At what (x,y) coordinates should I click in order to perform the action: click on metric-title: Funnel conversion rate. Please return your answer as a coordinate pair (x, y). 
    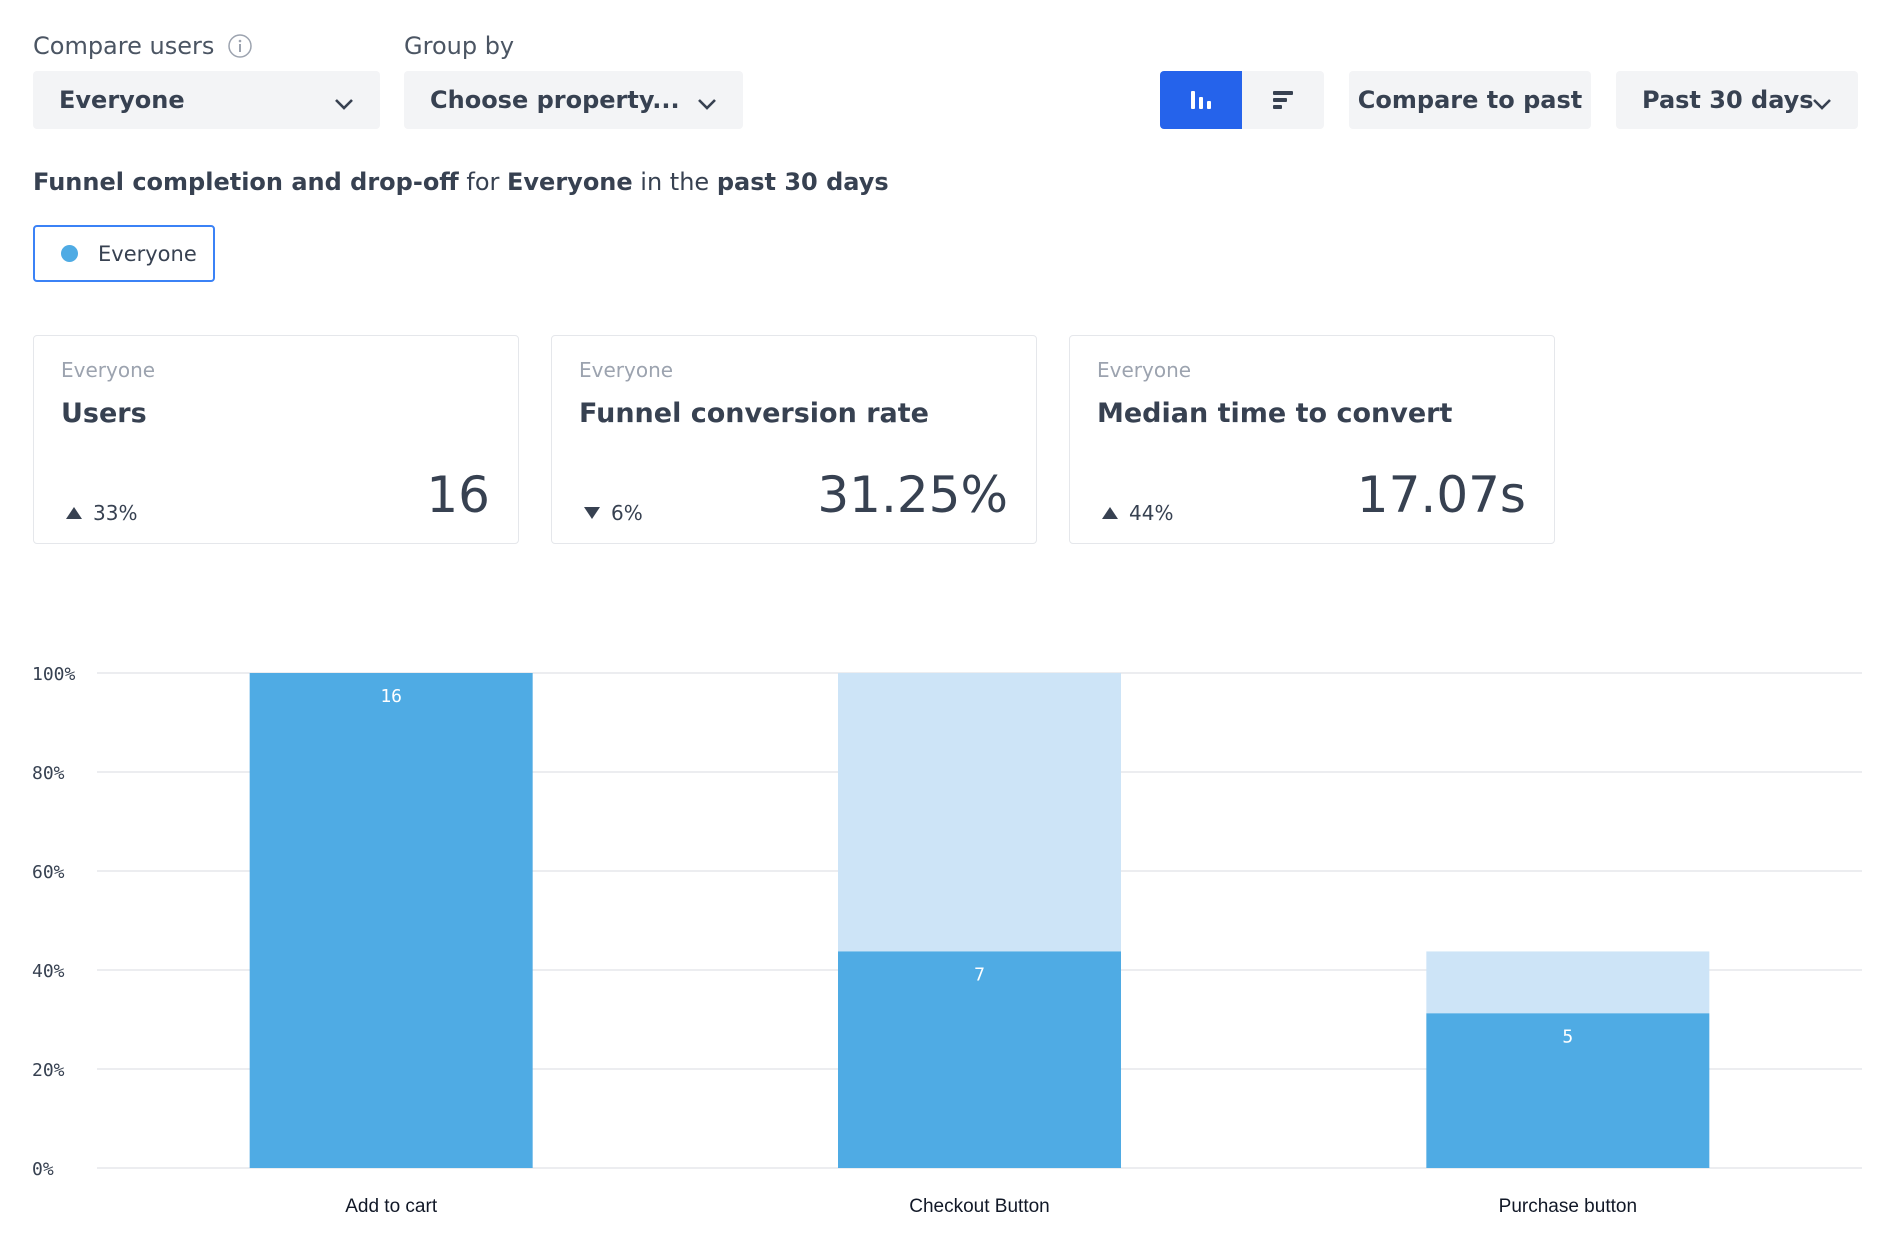
    Looking at the image, I should click on (754, 413).